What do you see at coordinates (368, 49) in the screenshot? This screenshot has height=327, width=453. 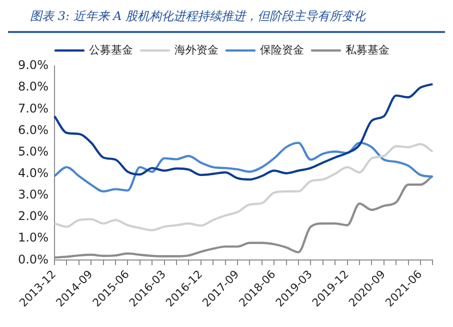 I see `legend-label: 私募基金` at bounding box center [368, 49].